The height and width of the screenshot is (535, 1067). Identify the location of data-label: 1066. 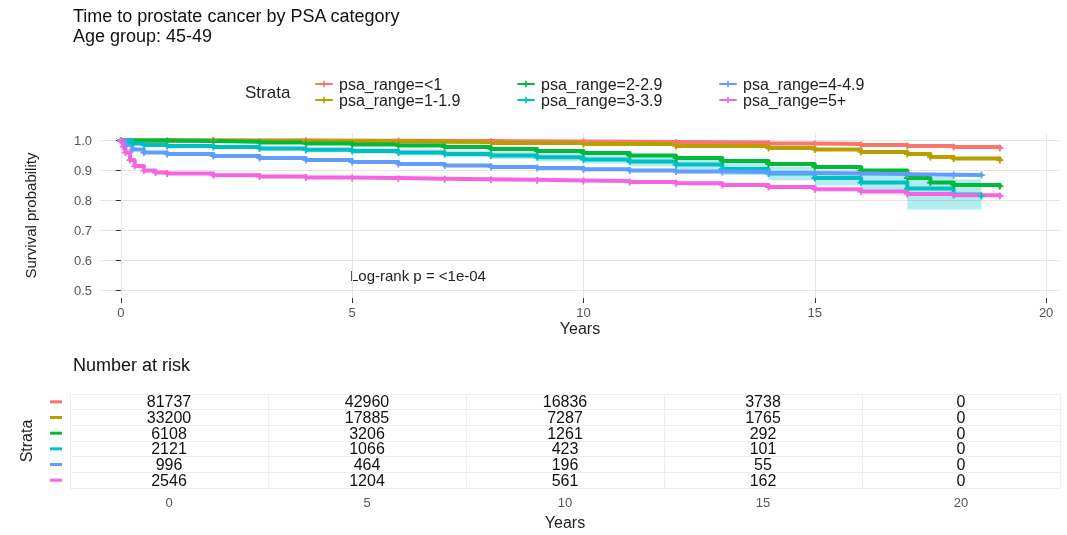
(367, 449).